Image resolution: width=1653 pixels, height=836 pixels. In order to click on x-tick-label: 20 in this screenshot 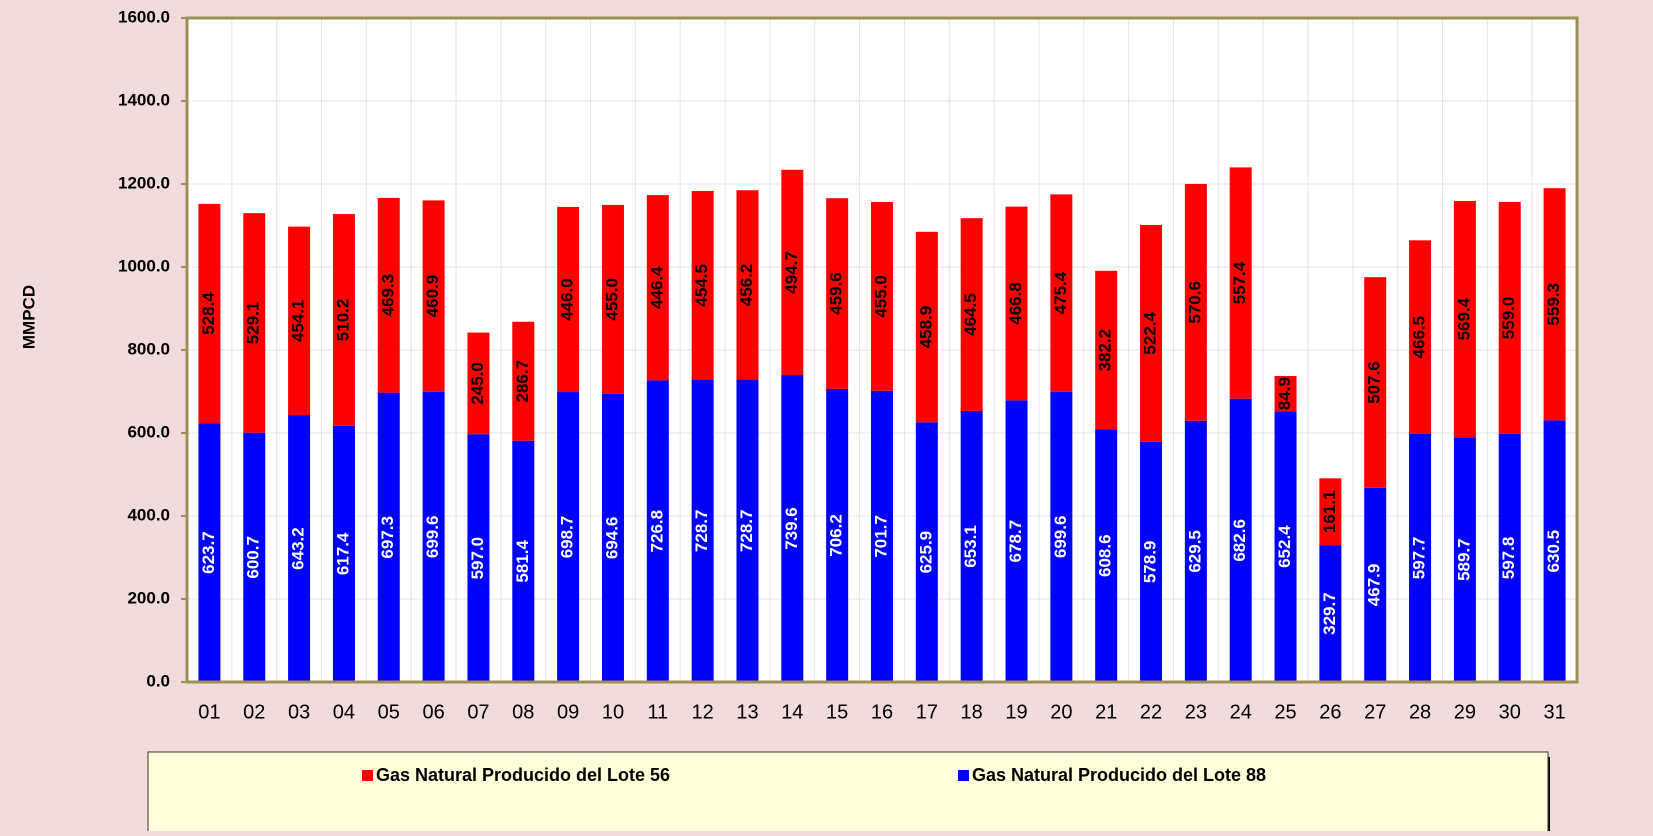, I will do `click(1061, 712)`.